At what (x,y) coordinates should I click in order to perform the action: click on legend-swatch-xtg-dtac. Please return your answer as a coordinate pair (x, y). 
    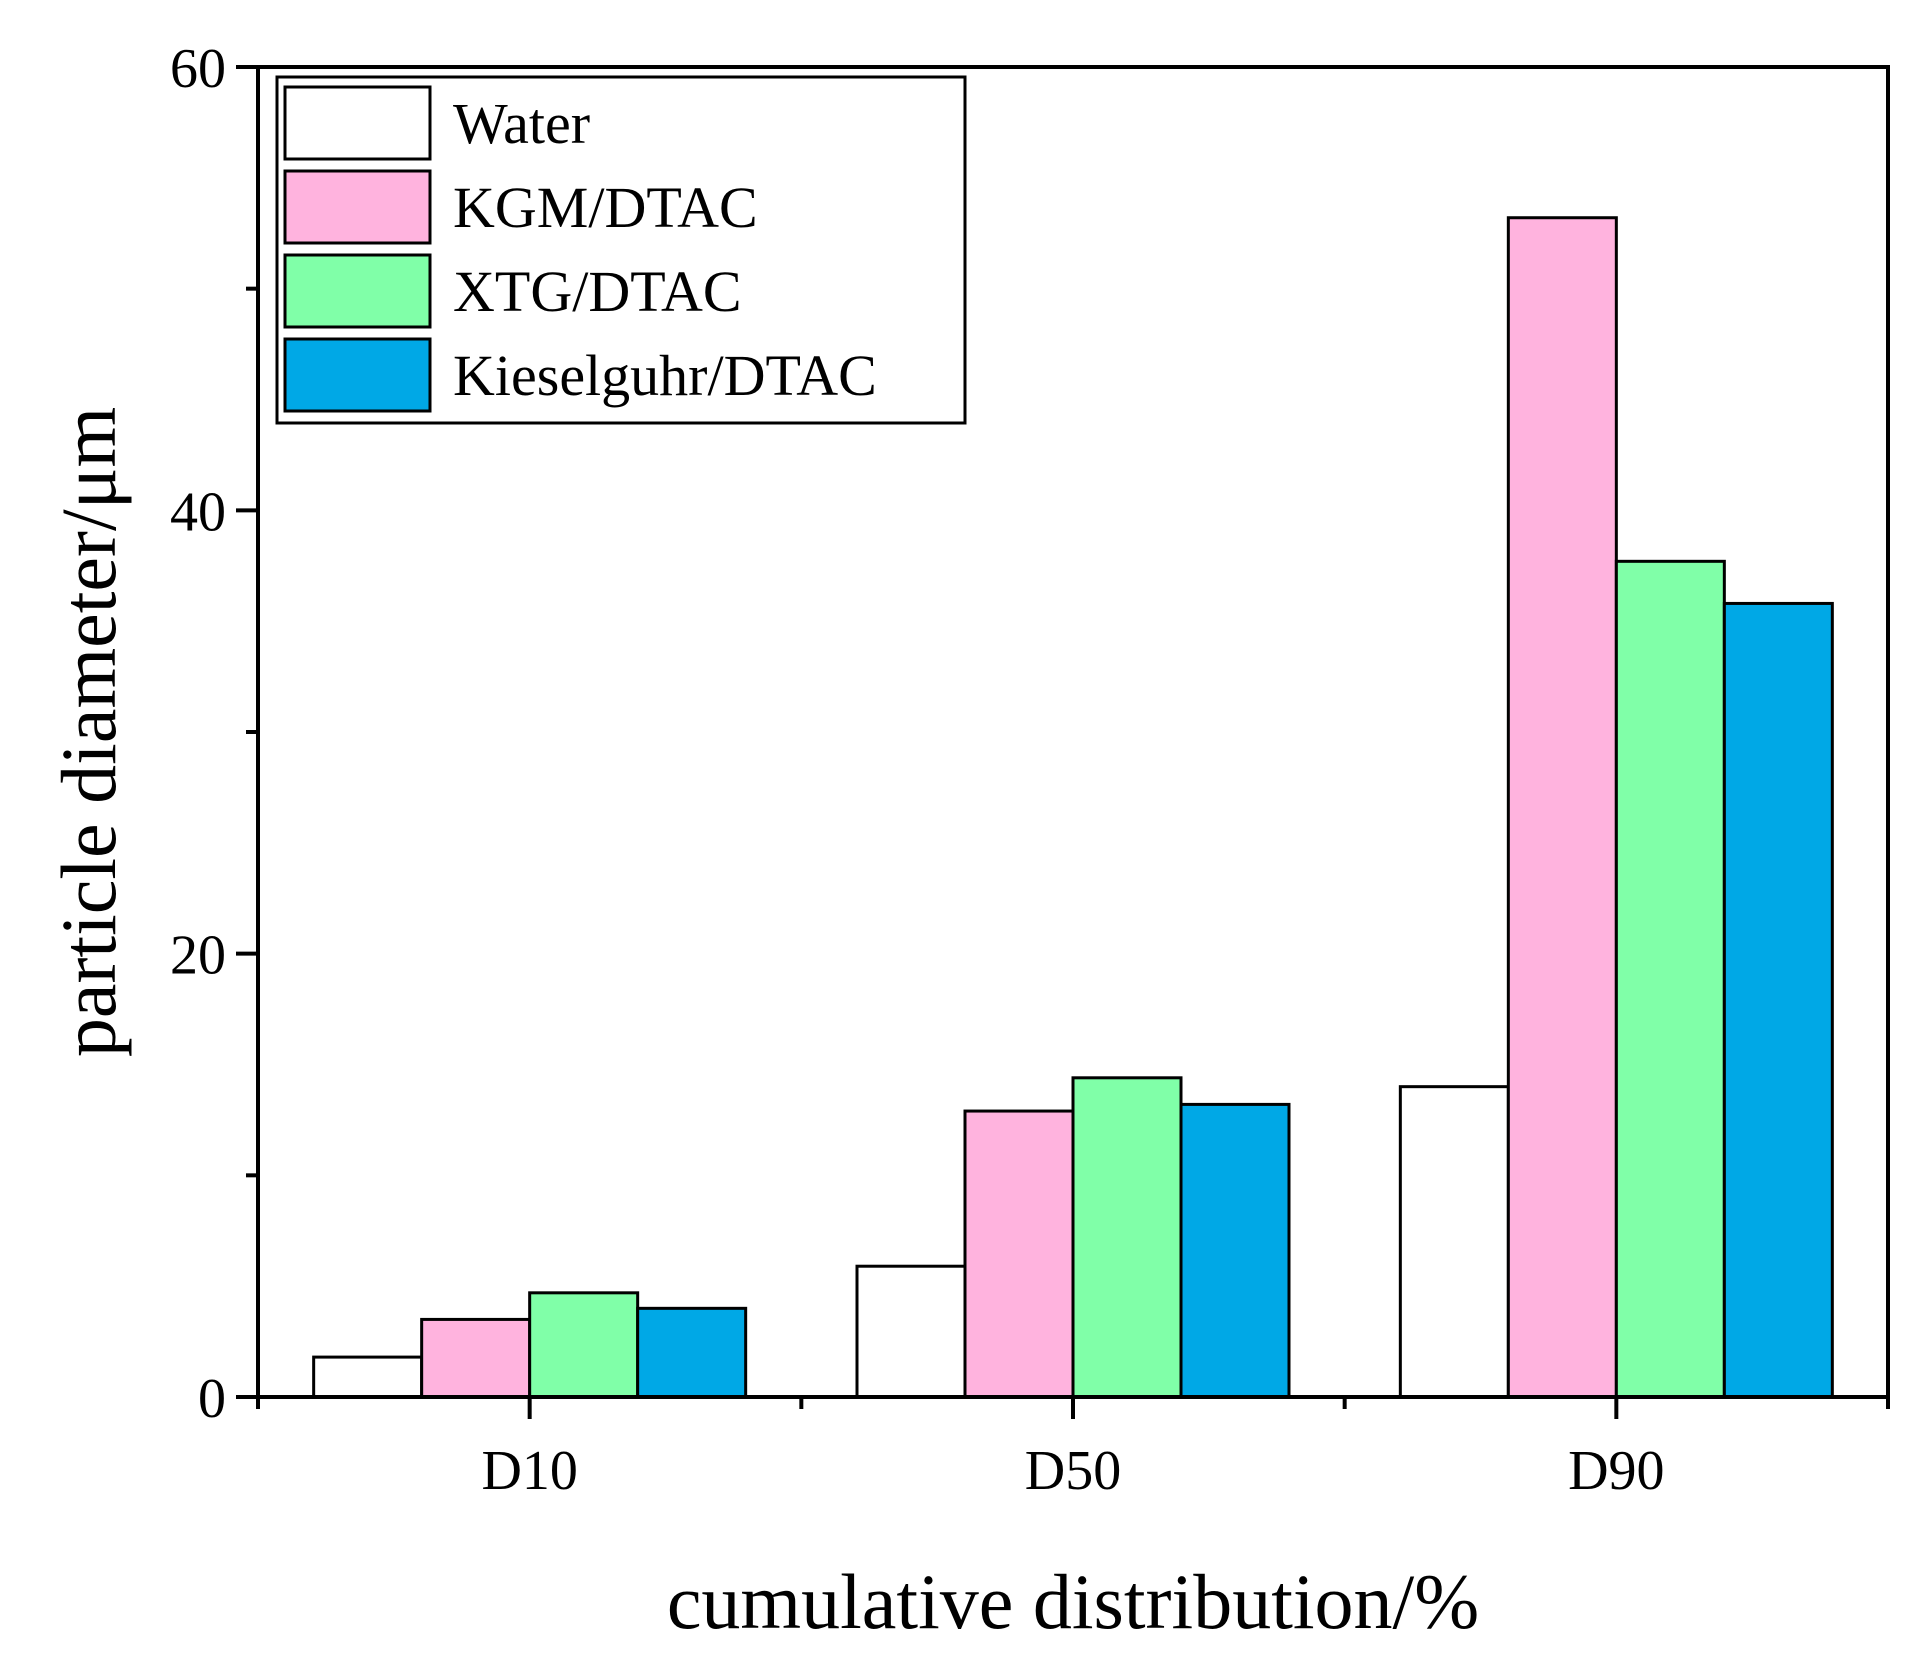
    Looking at the image, I should click on (357, 291).